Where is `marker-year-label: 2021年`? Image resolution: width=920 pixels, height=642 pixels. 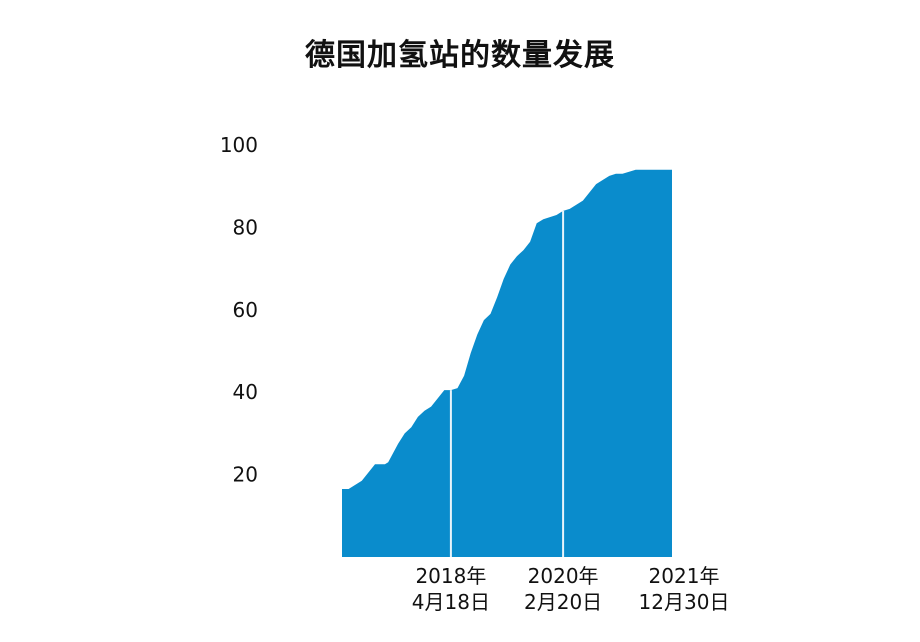
marker-year-label: 2021年 is located at coordinates (684, 576).